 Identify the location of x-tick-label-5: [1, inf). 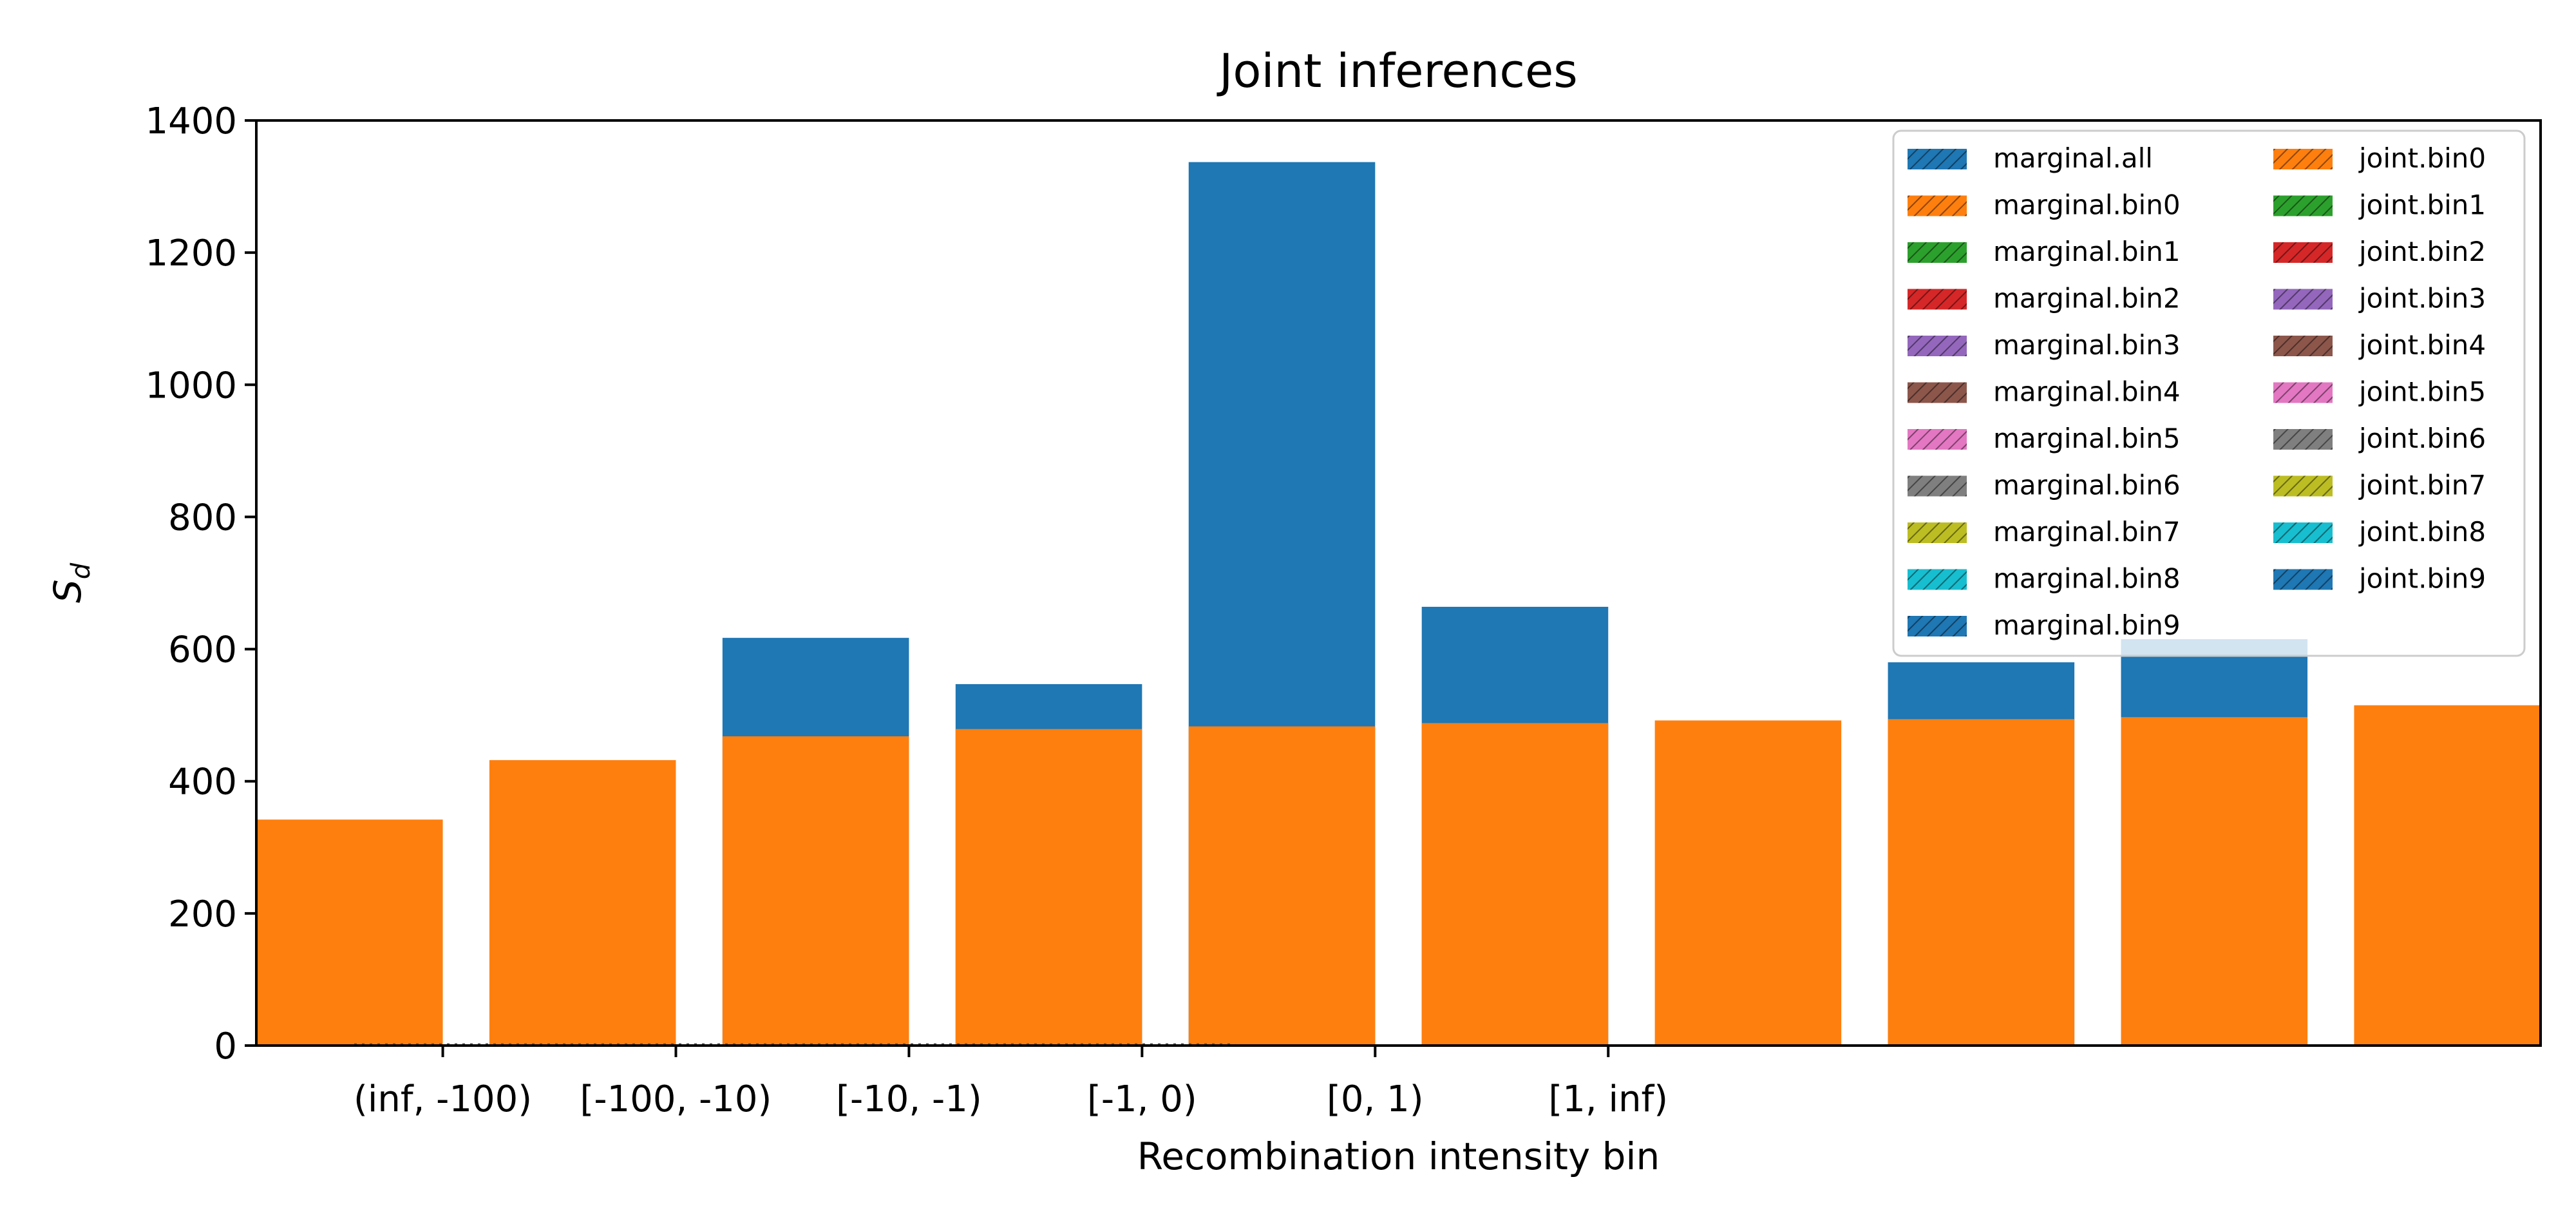
(1608, 1099).